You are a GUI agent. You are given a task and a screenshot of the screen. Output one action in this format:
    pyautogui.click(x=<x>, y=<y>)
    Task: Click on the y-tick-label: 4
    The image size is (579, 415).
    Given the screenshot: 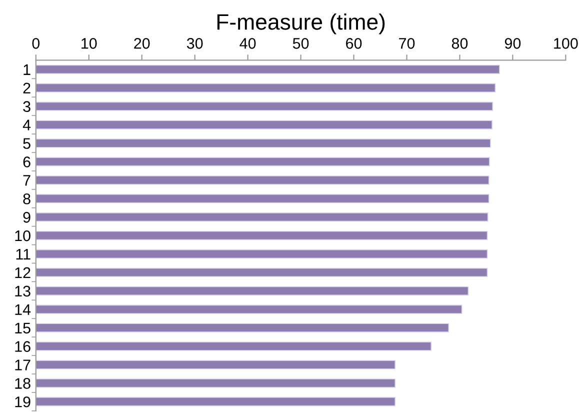 What is the action you would take?
    pyautogui.click(x=26, y=125)
    